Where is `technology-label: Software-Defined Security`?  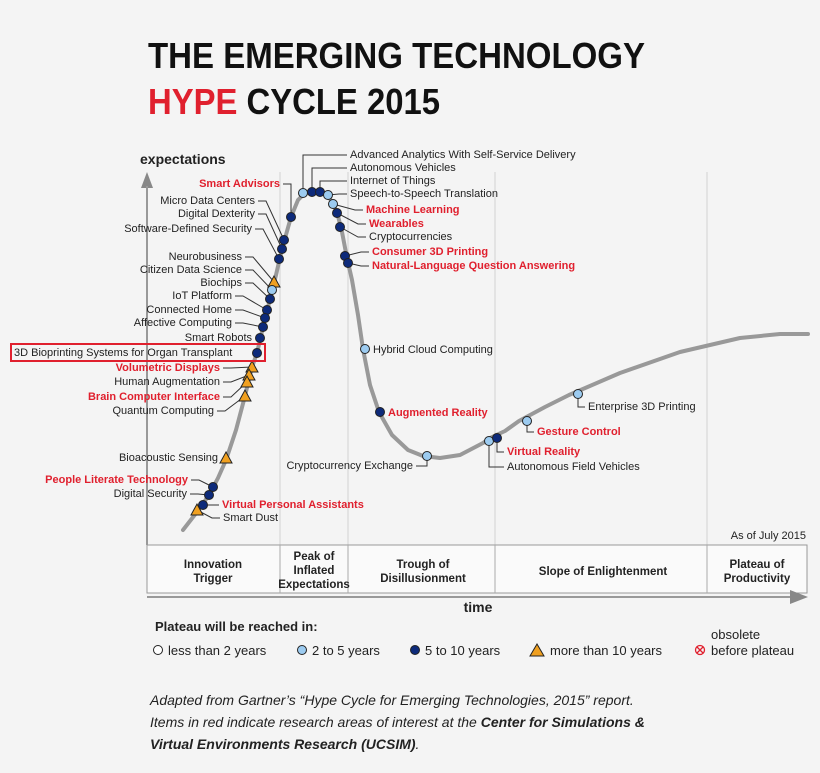 technology-label: Software-Defined Security is located at coordinates (188, 229).